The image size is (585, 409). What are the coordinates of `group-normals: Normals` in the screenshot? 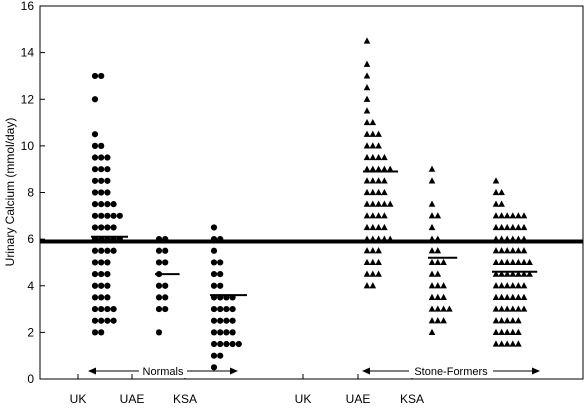 It's located at (163, 371).